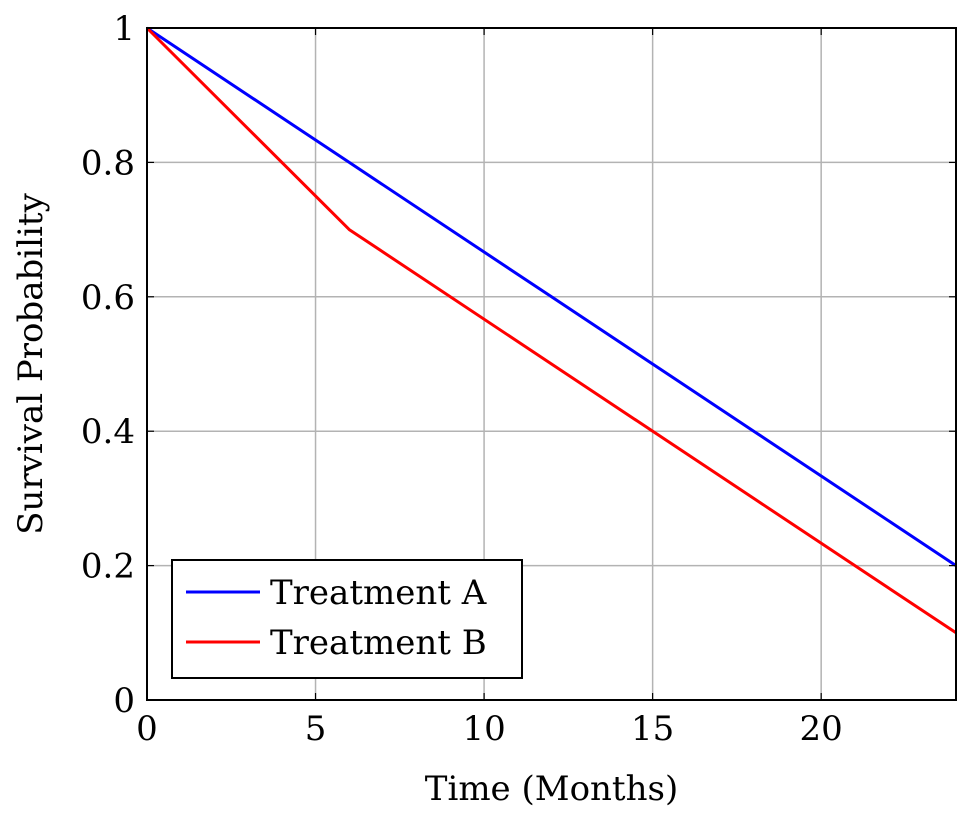 This screenshot has height=825, width=958. I want to click on x-axis-title: Time (Months), so click(551, 789).